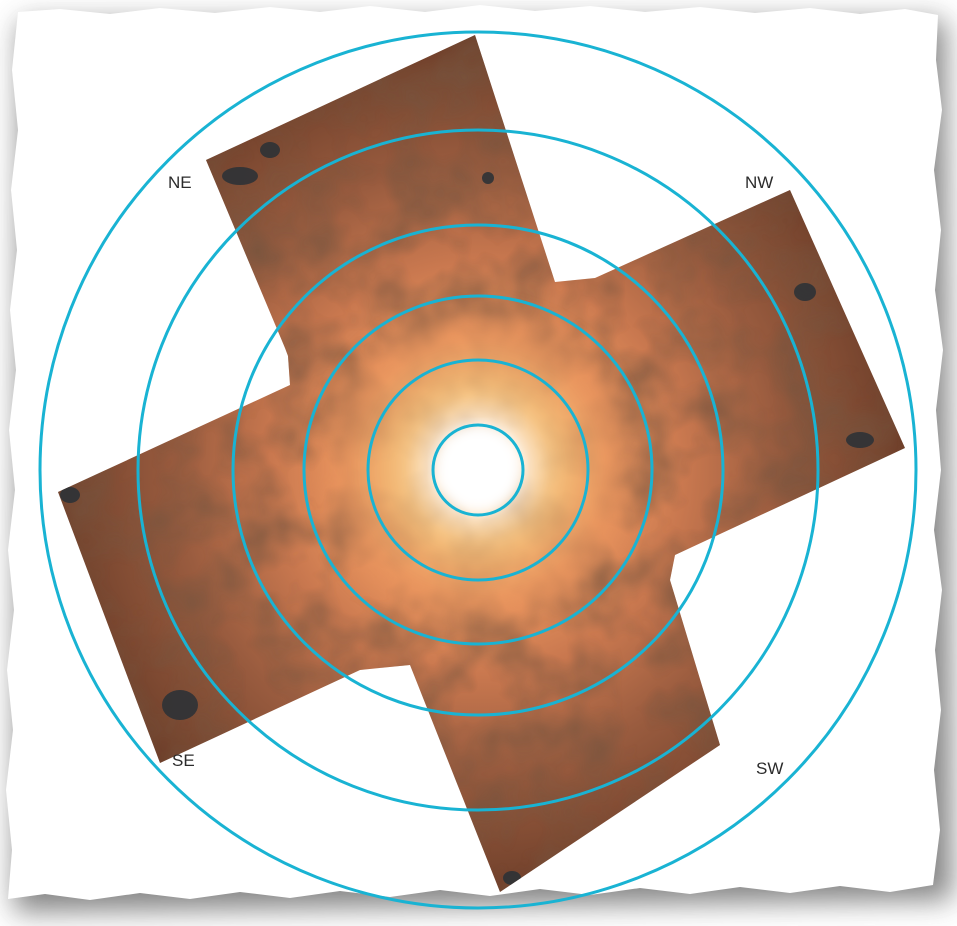 The image size is (957, 926). Describe the element at coordinates (769, 768) in the screenshot. I see `label-sw: SW` at that location.